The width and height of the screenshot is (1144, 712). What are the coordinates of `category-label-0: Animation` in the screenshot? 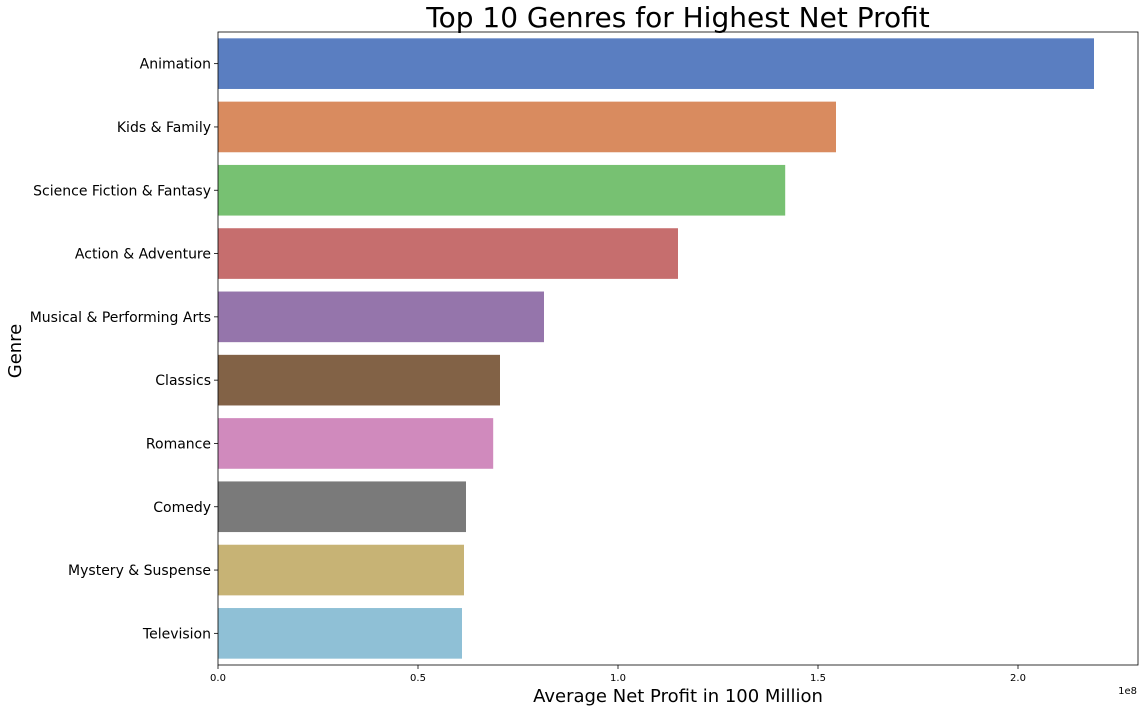 It's located at (175, 65).